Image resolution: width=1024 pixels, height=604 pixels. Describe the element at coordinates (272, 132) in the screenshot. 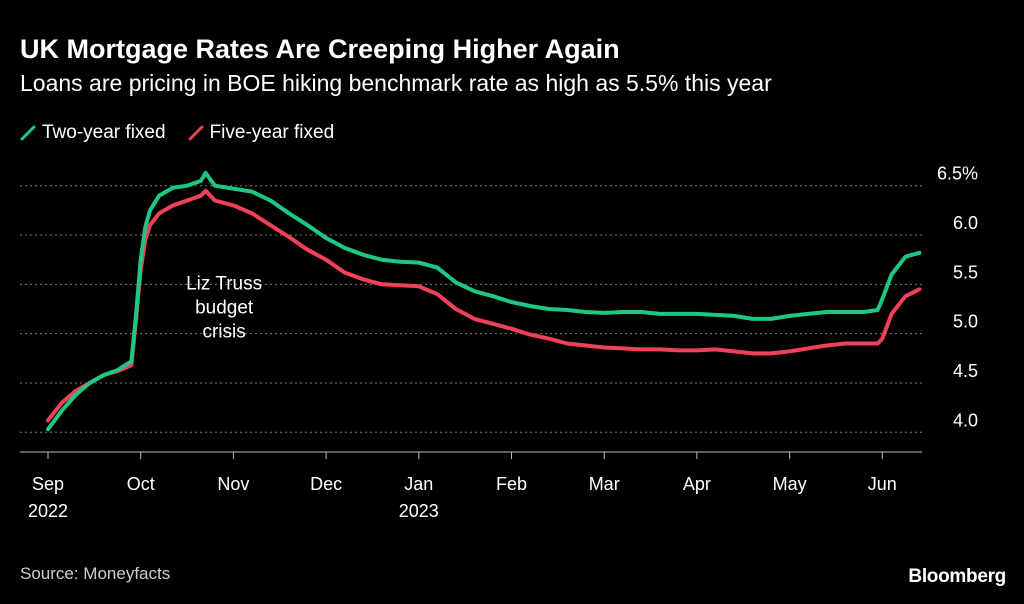

I see `legend-label-five-year: Five-year fixed` at that location.